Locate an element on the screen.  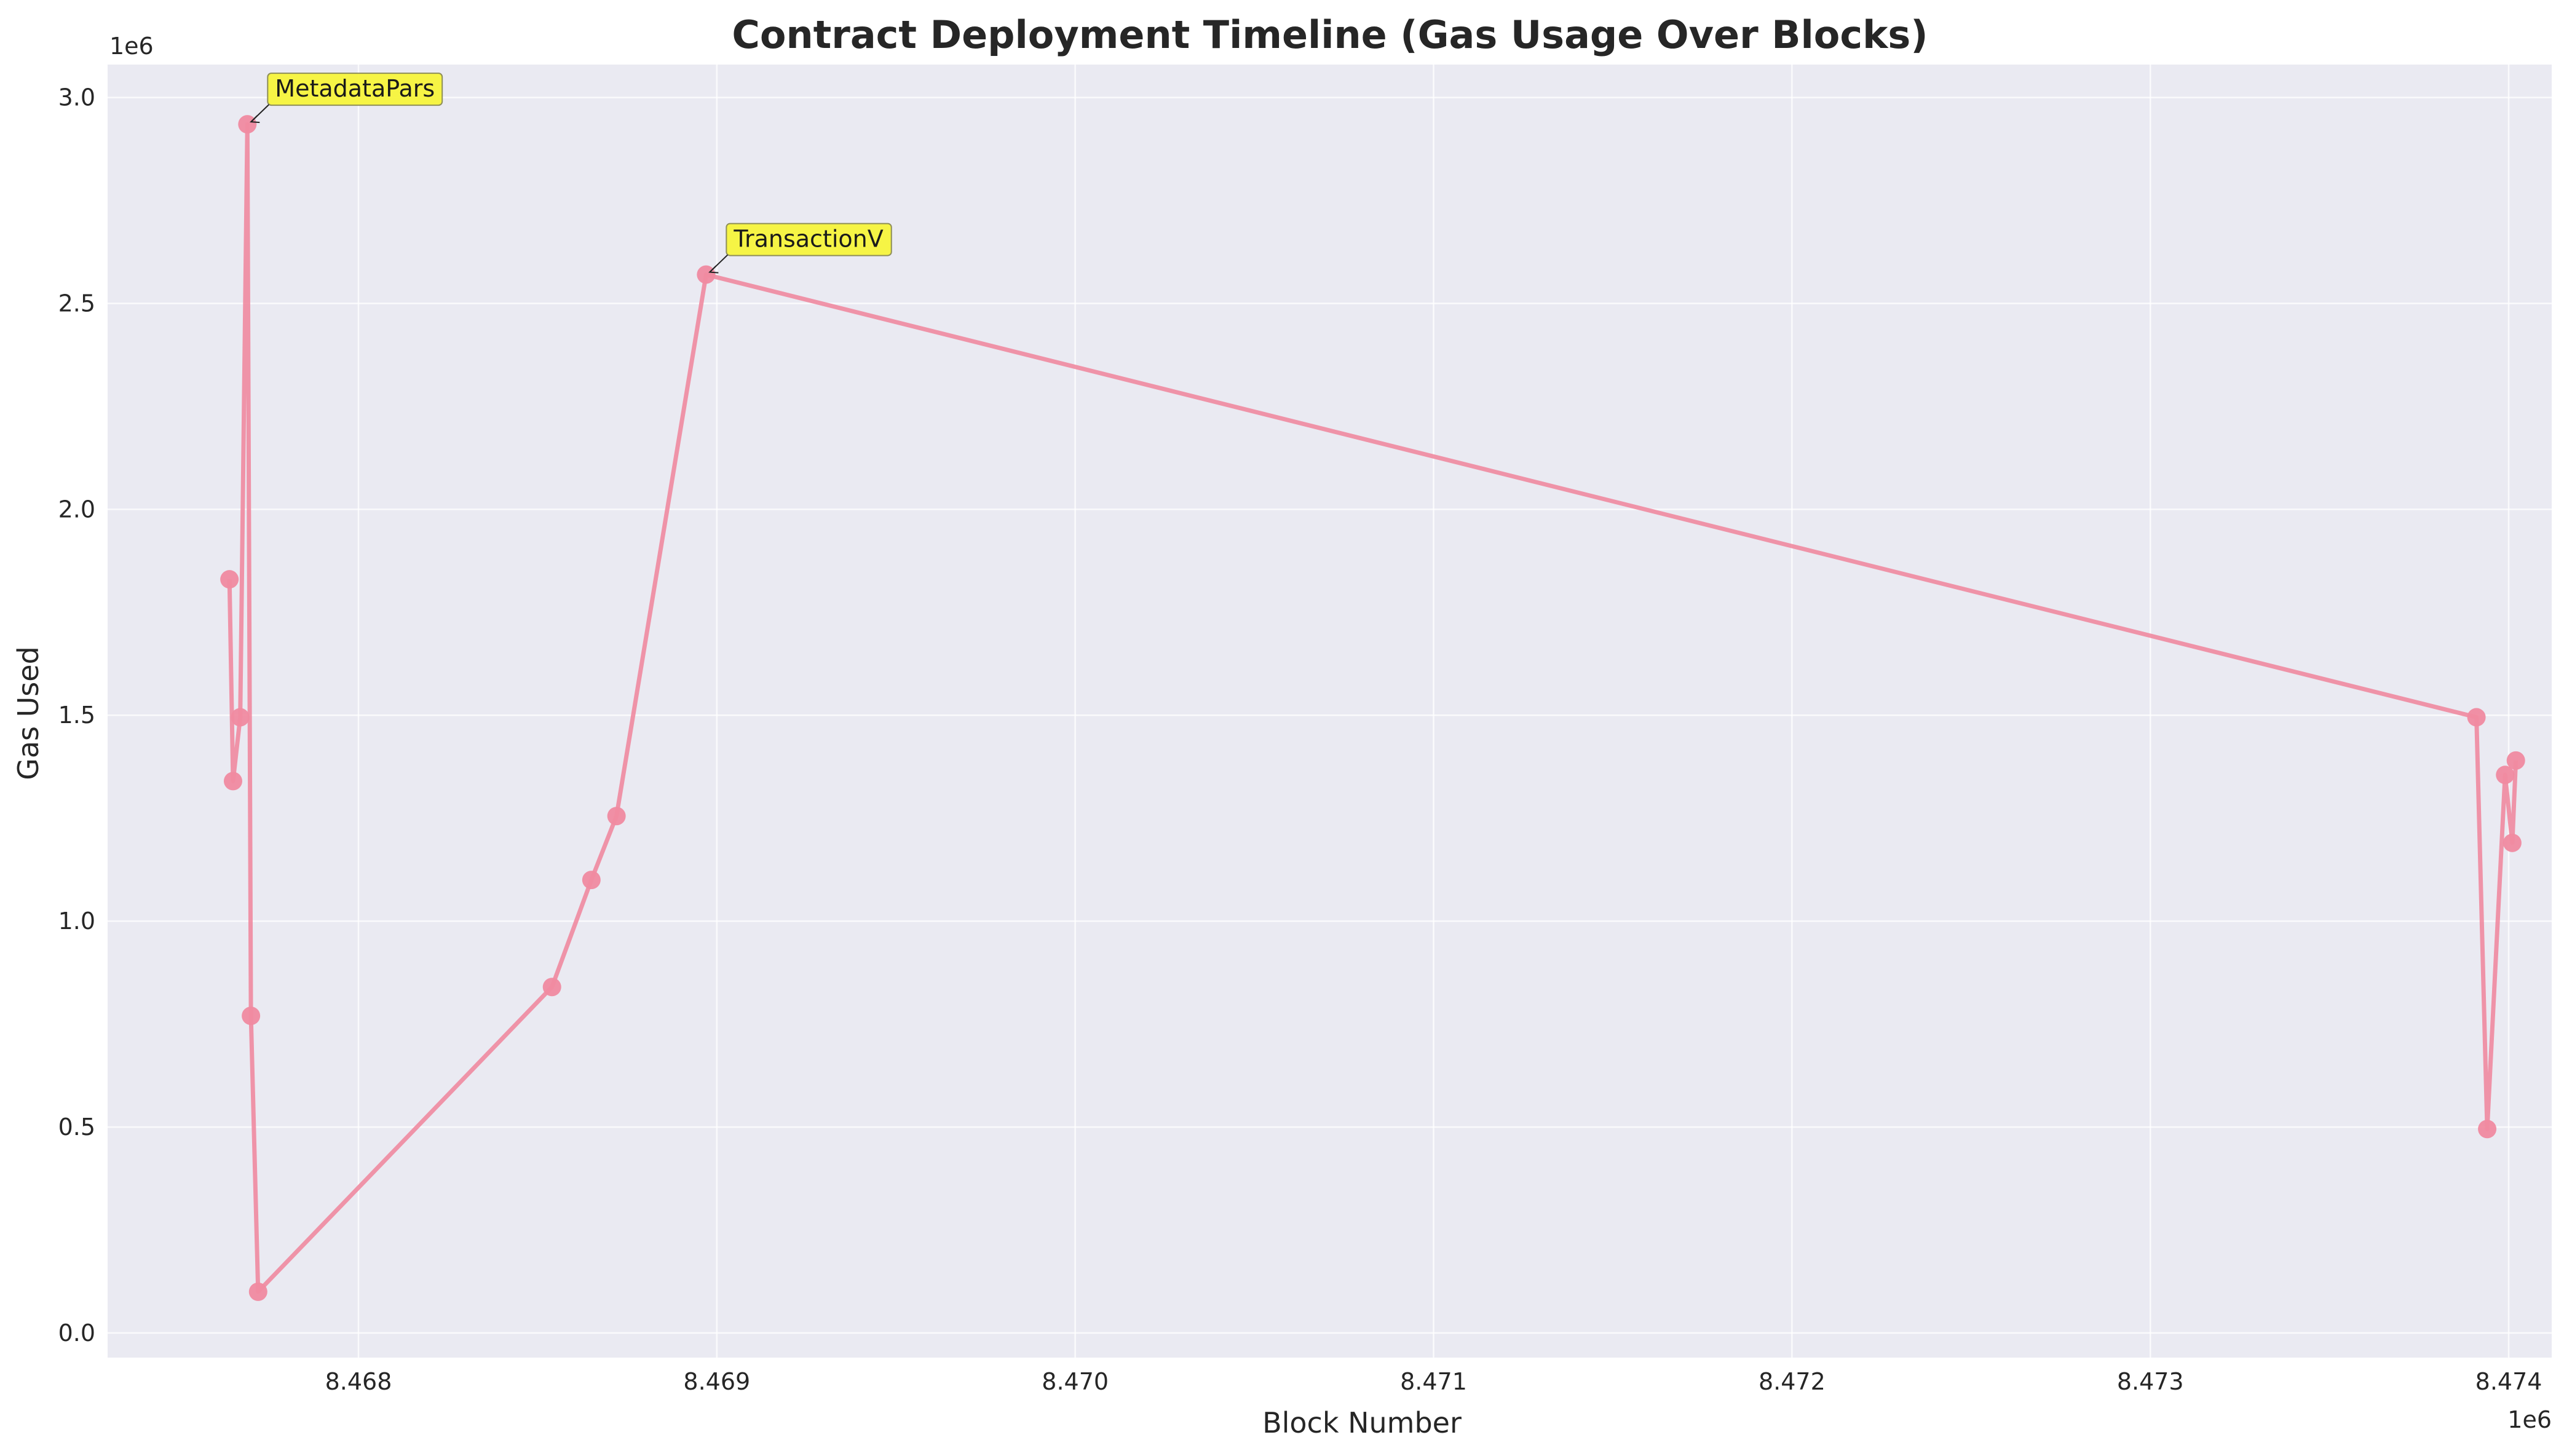
y-tick-label: 1.5 is located at coordinates (77, 716).